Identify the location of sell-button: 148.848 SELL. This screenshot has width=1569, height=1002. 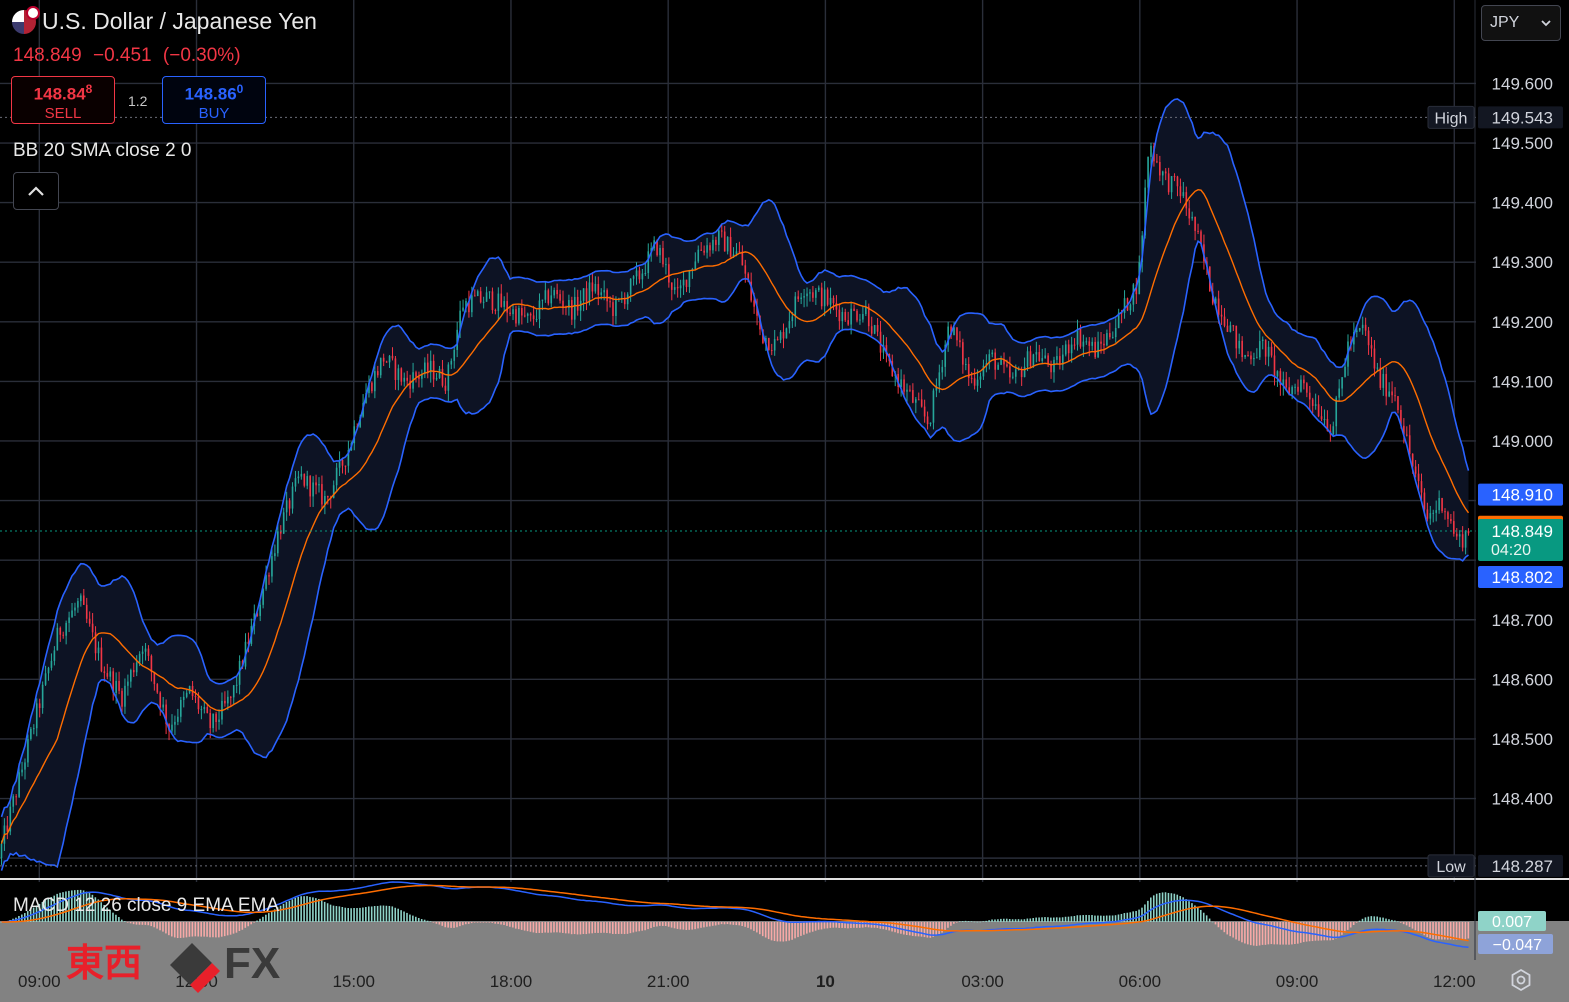
(63, 100).